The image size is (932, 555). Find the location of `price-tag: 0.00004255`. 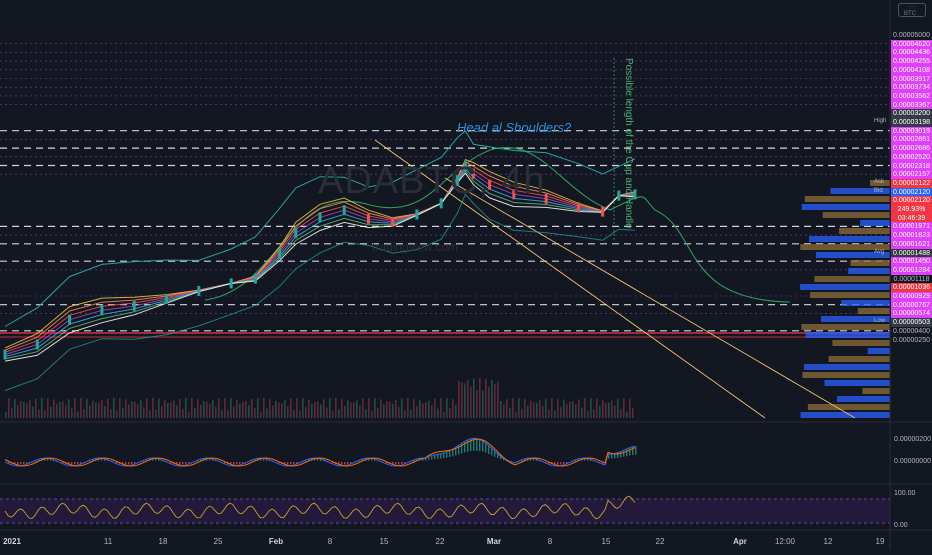

price-tag: 0.00004255 is located at coordinates (911, 62).